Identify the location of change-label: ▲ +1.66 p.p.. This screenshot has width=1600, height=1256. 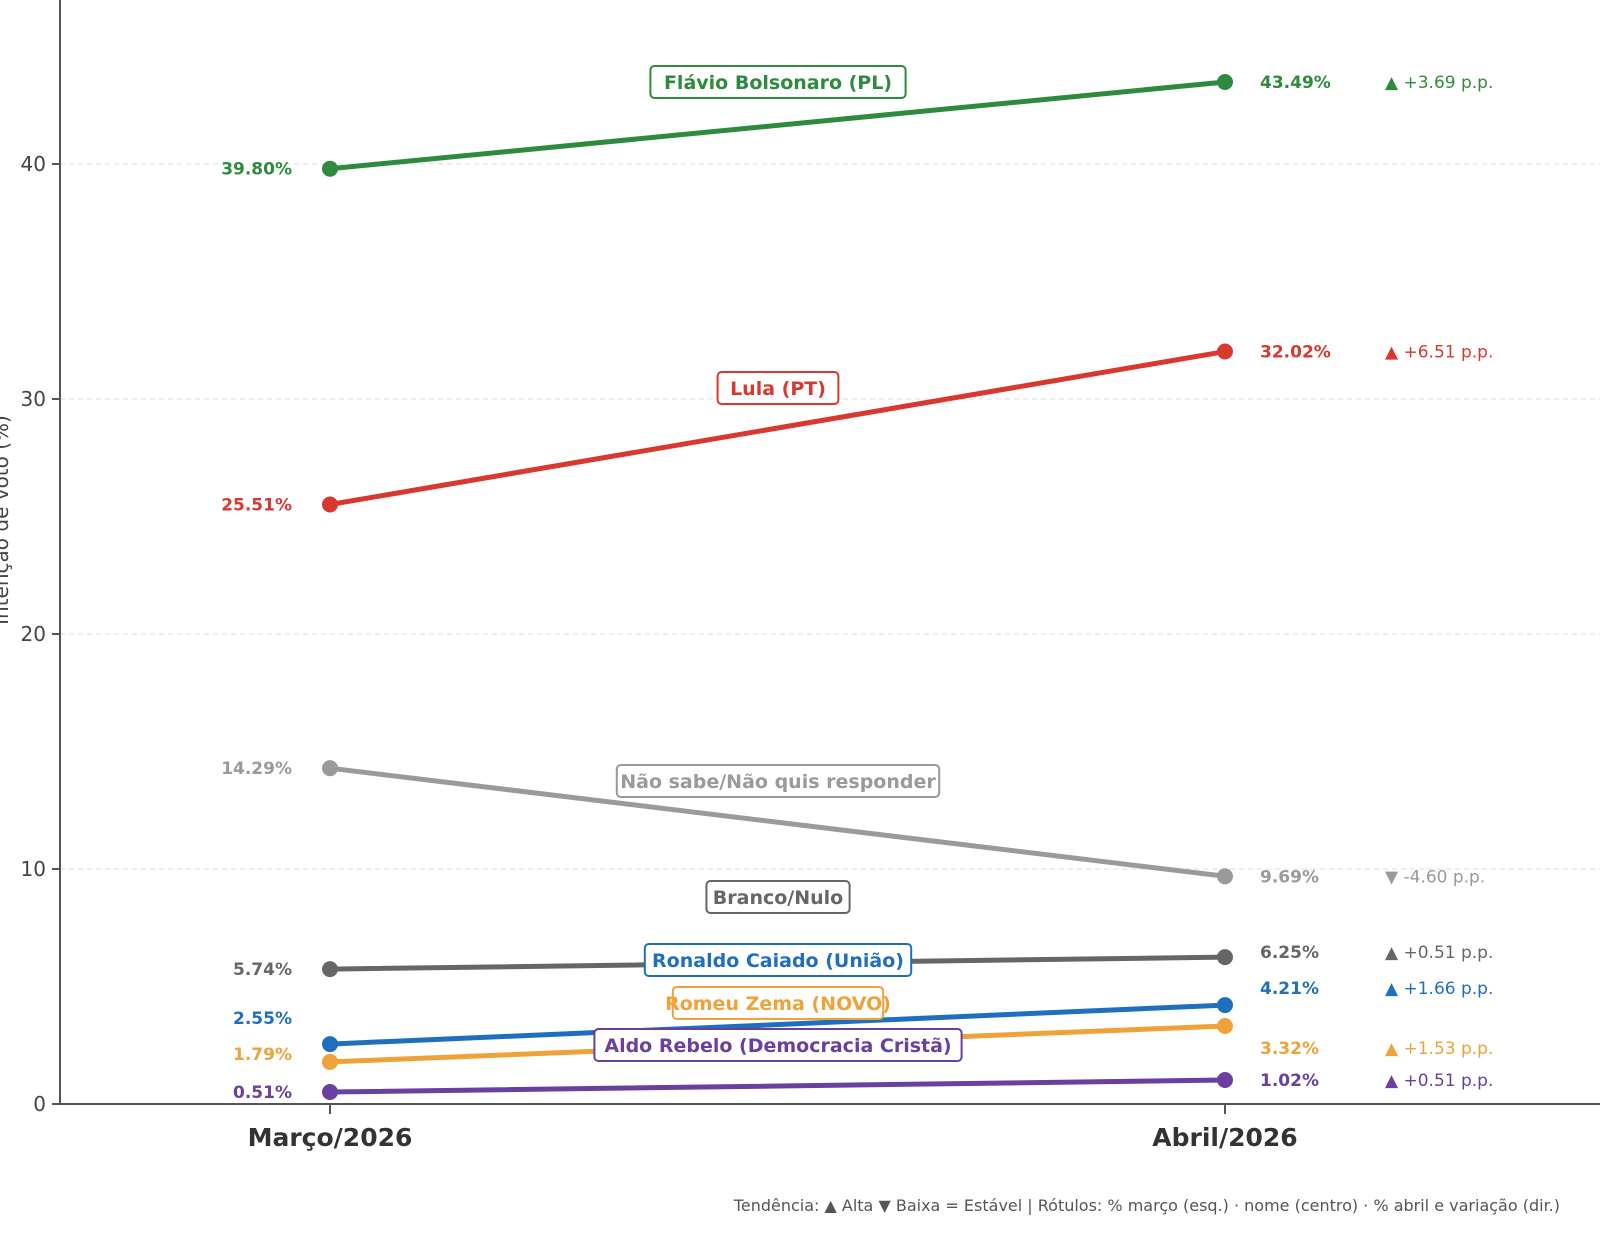
(1439, 989).